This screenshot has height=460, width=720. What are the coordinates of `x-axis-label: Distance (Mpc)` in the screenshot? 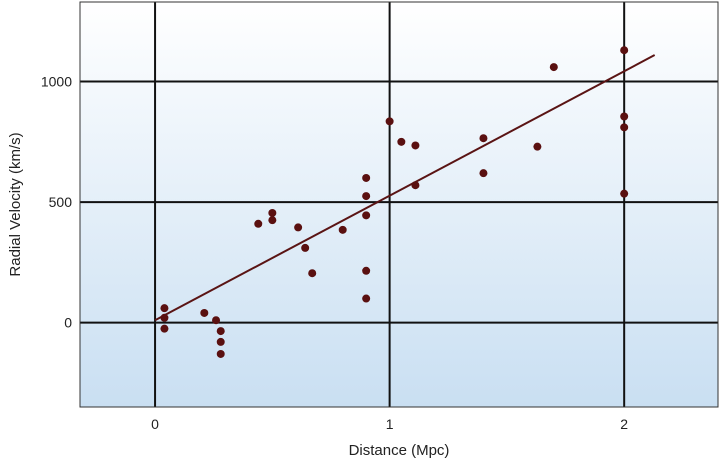 It's located at (399, 450).